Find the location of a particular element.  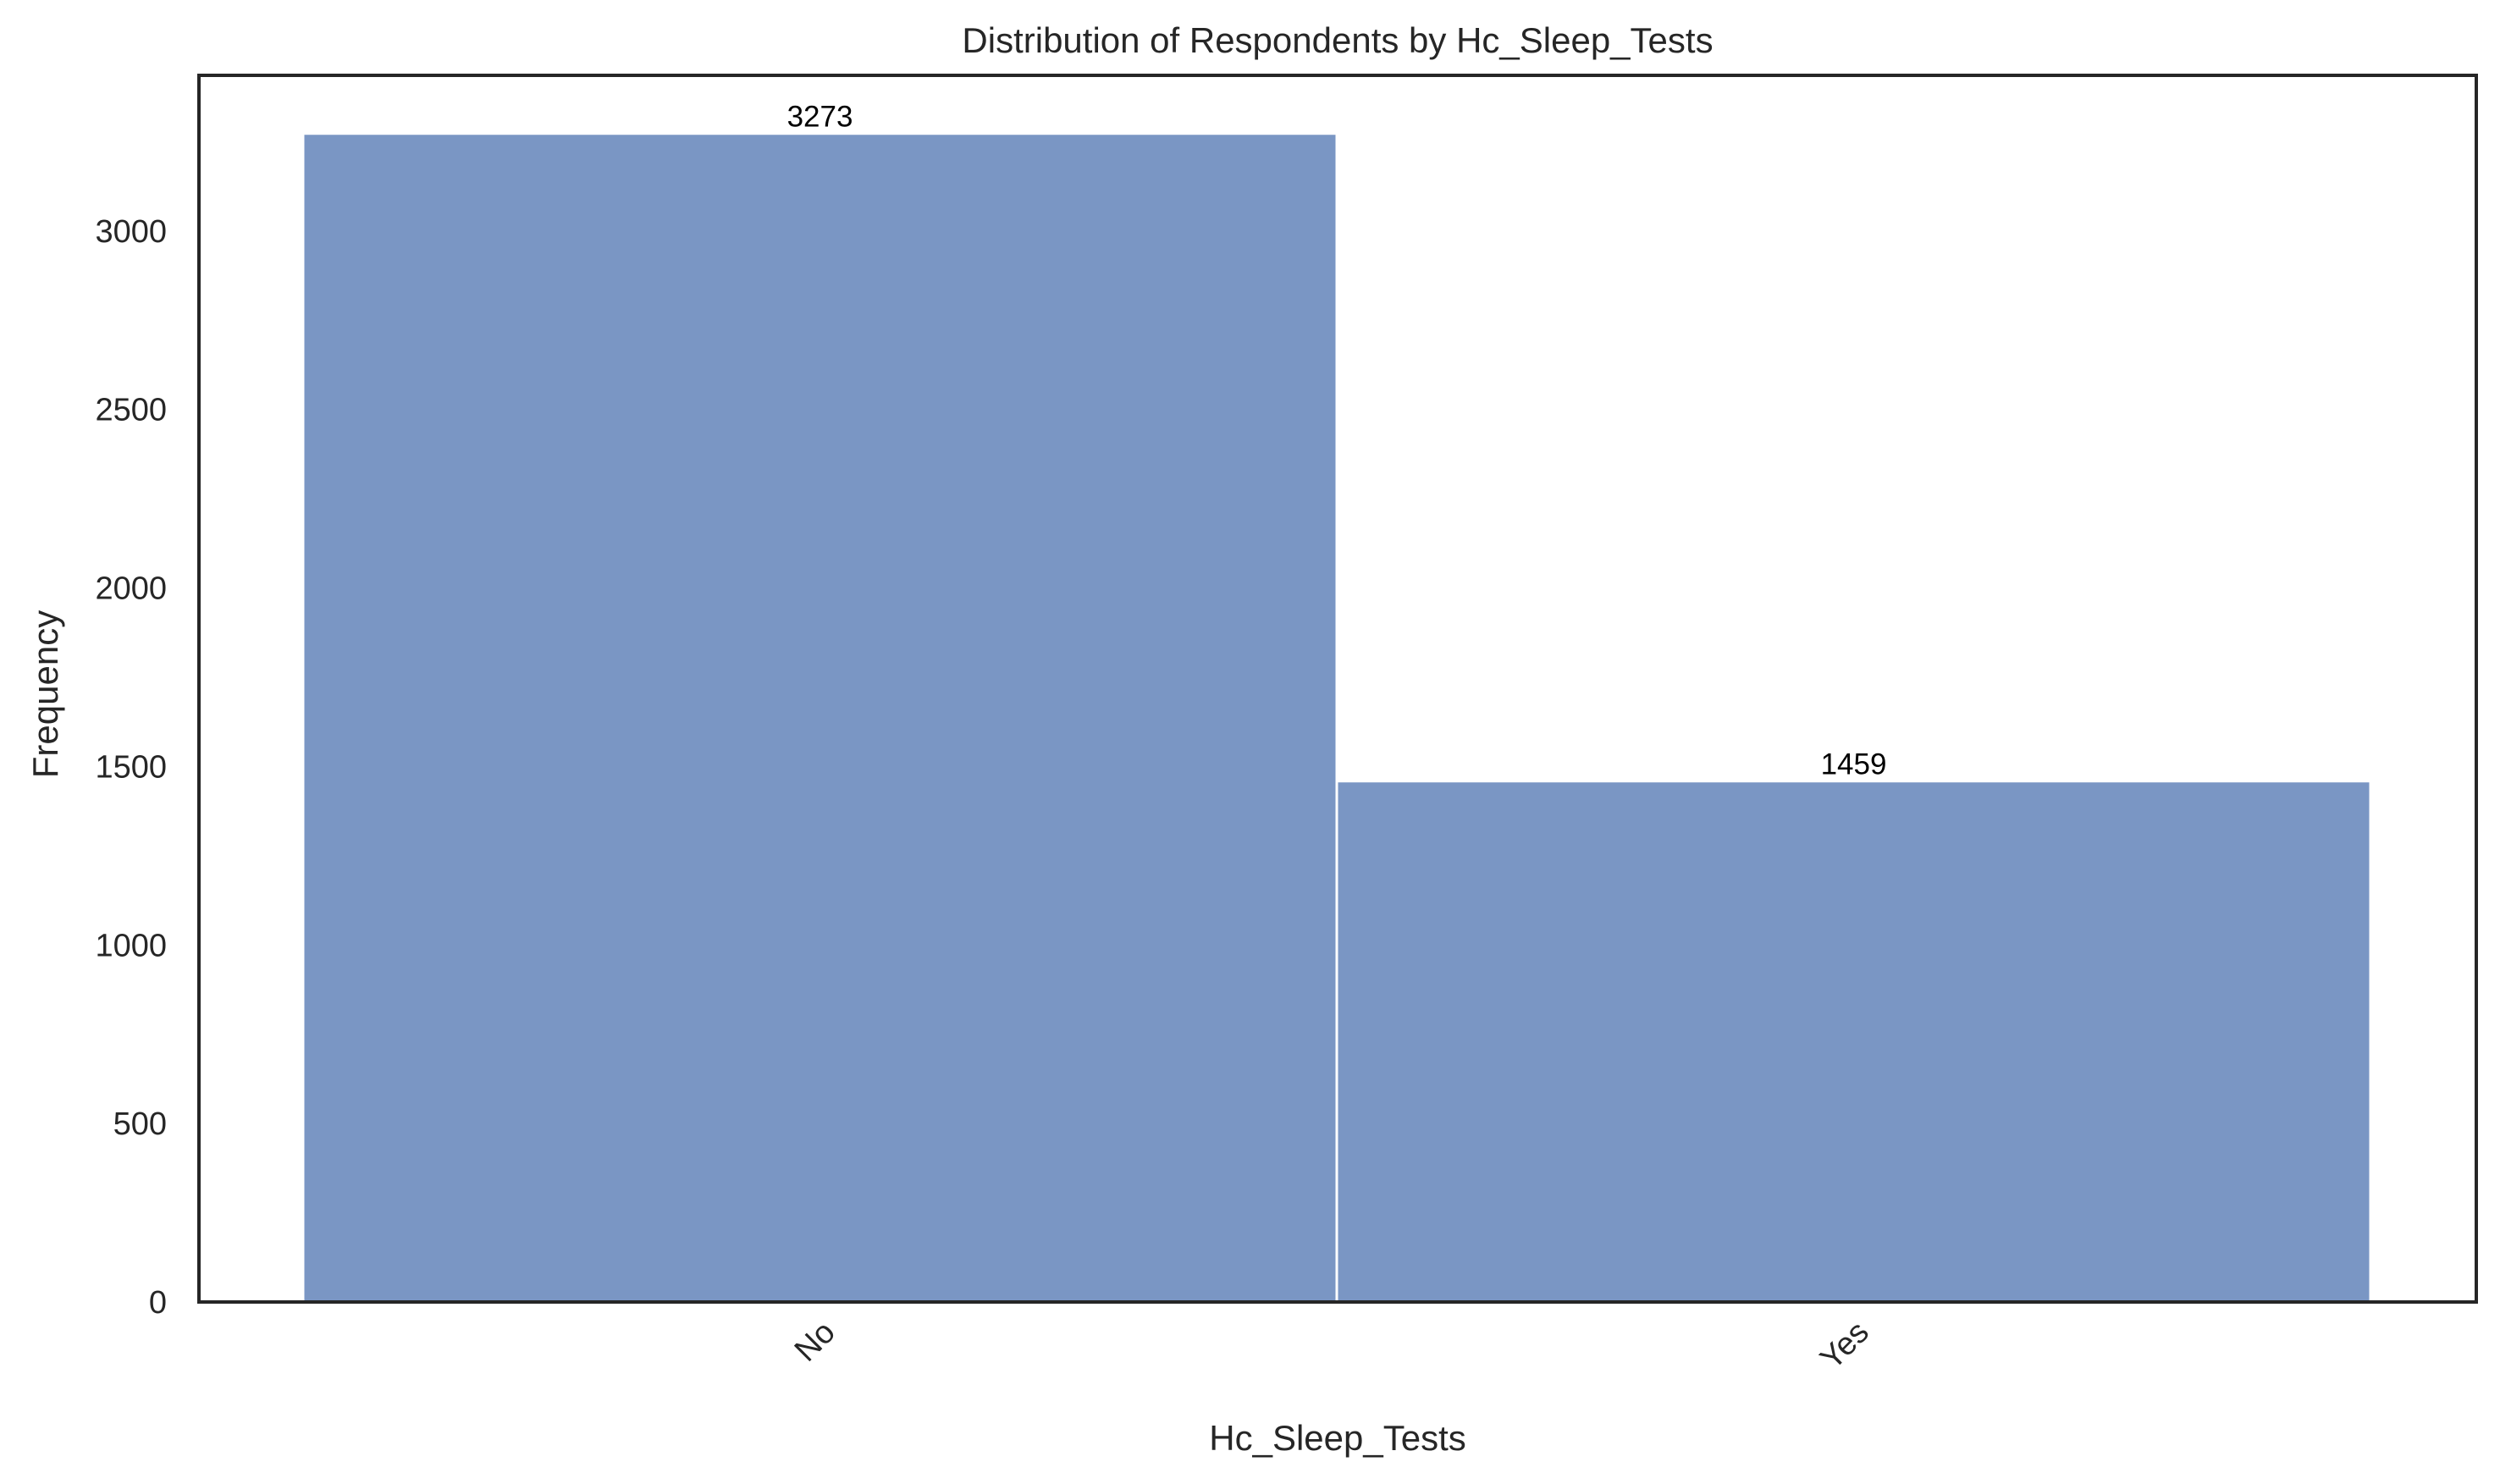

data-label-no: 3273 is located at coordinates (820, 117).